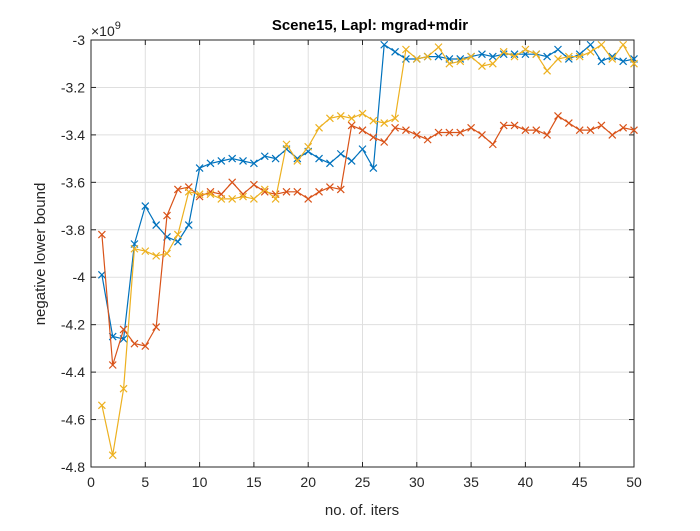  What do you see at coordinates (73, 230) in the screenshot?
I see `y-tick-label: -3.8` at bounding box center [73, 230].